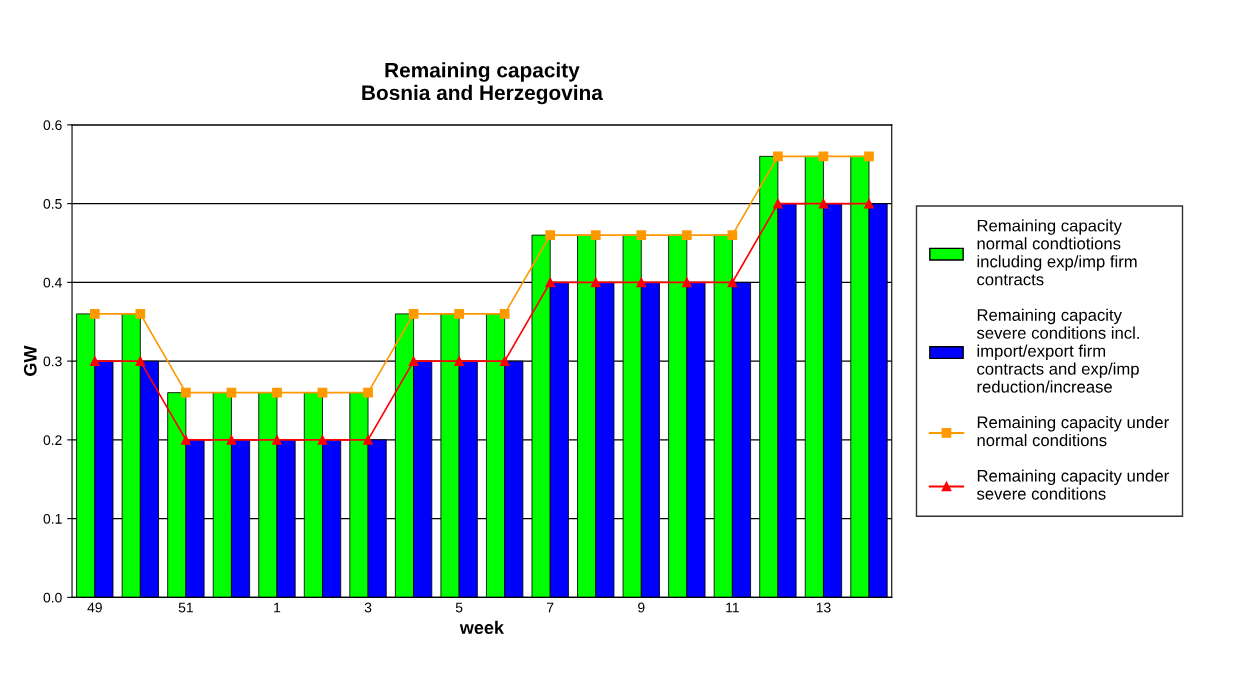 The height and width of the screenshot is (675, 1242). I want to click on y-tick-label: 0.3, so click(52, 361).